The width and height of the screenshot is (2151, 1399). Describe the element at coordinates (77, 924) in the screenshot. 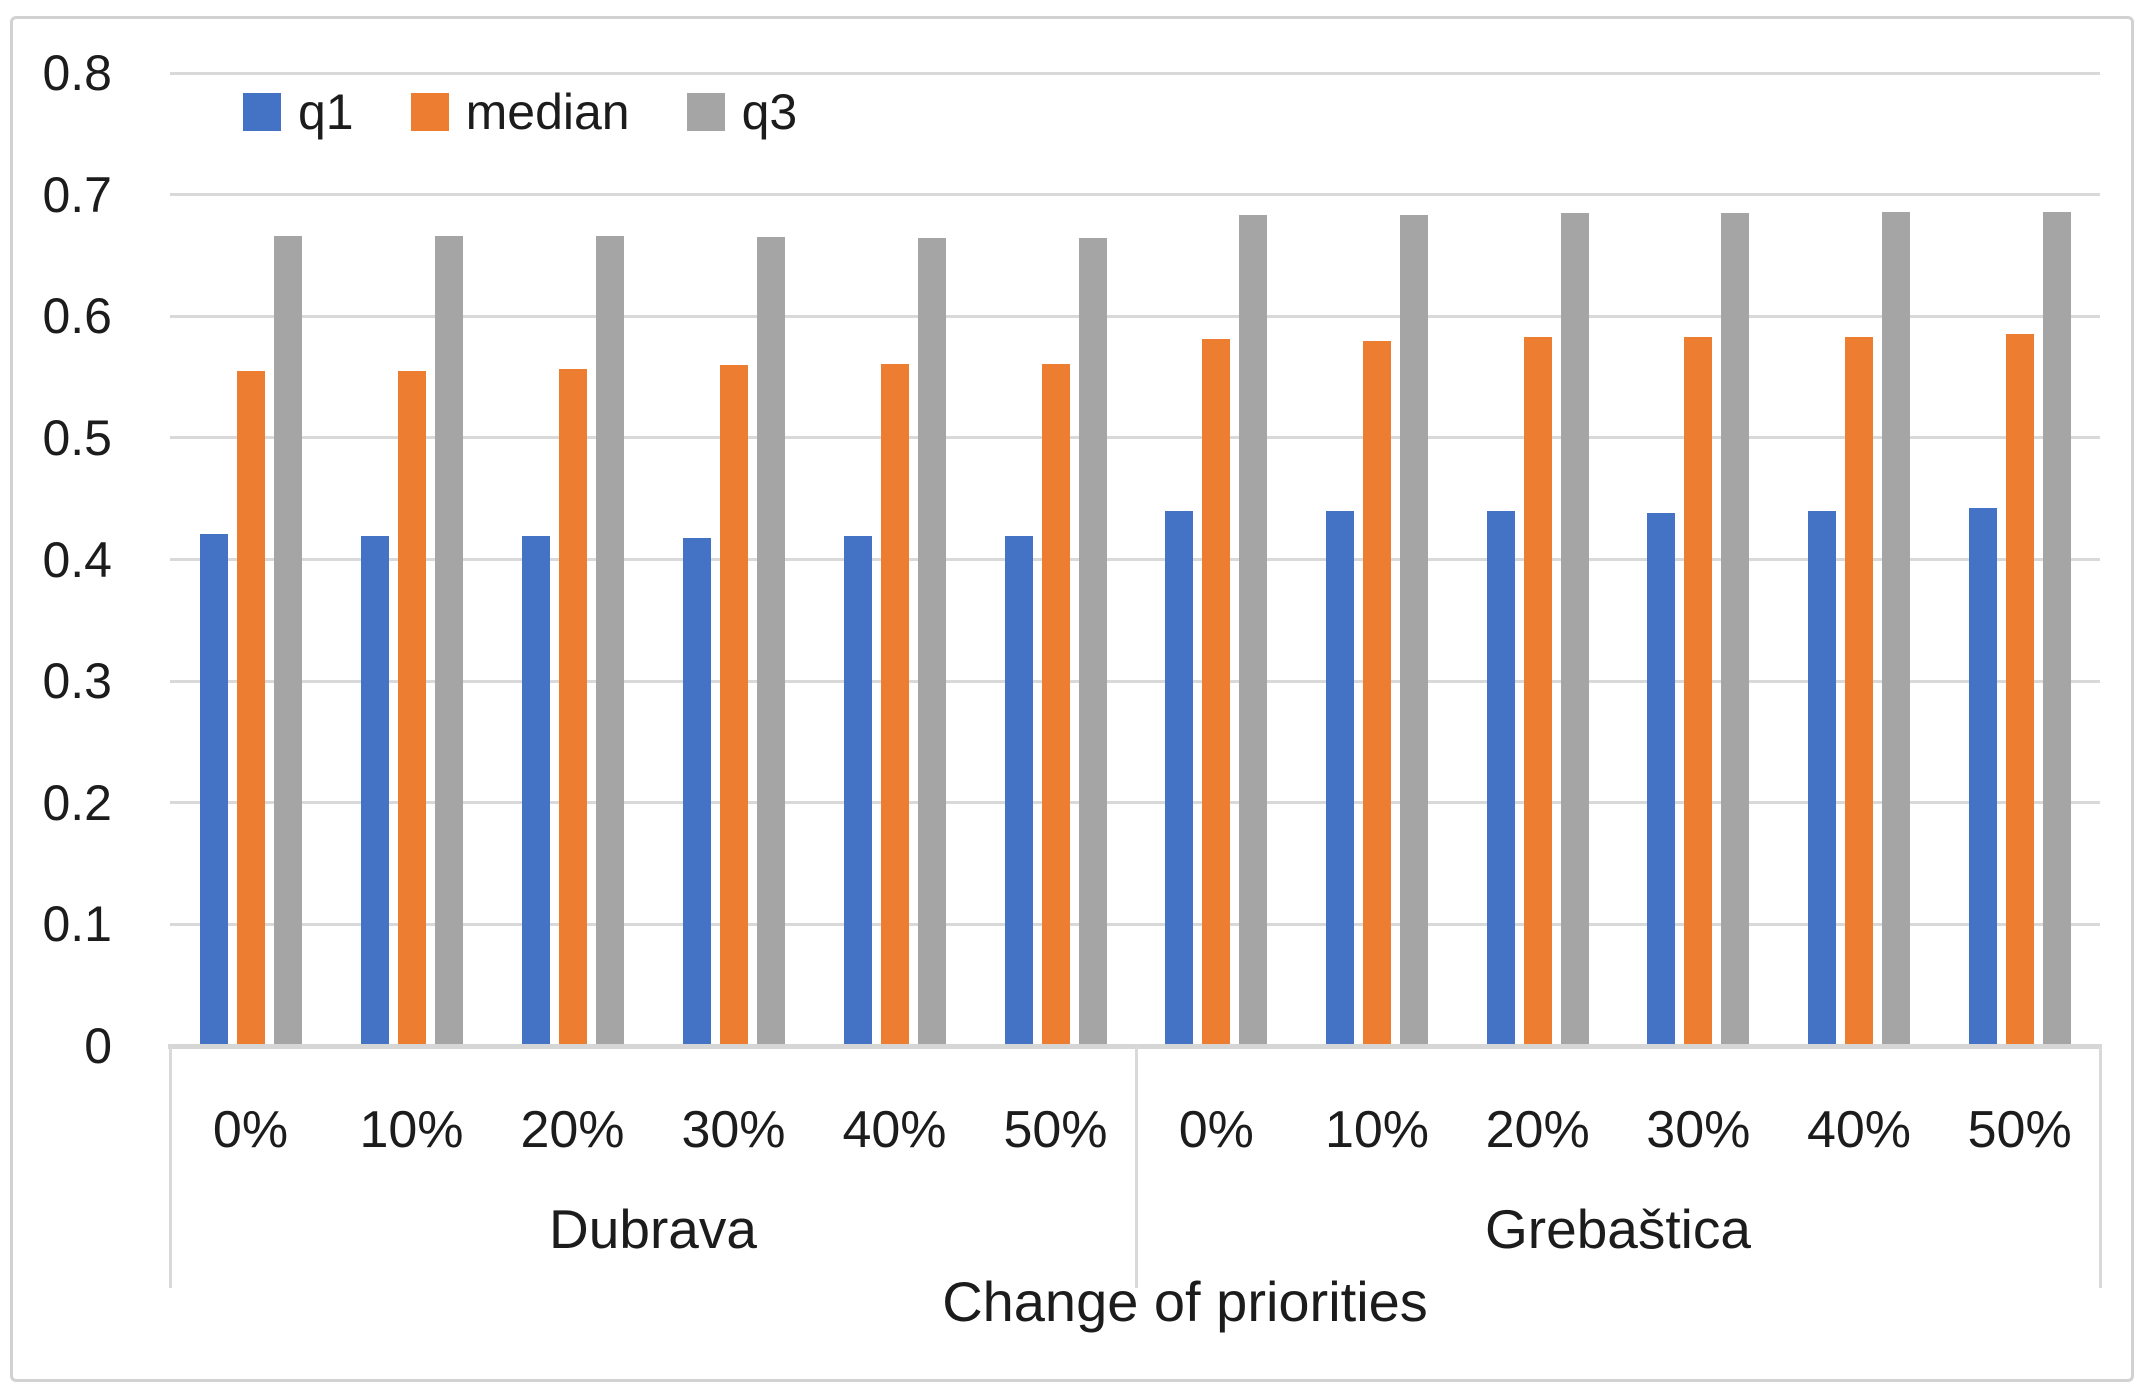

I see `y-axis-tick-label: 0.1` at that location.